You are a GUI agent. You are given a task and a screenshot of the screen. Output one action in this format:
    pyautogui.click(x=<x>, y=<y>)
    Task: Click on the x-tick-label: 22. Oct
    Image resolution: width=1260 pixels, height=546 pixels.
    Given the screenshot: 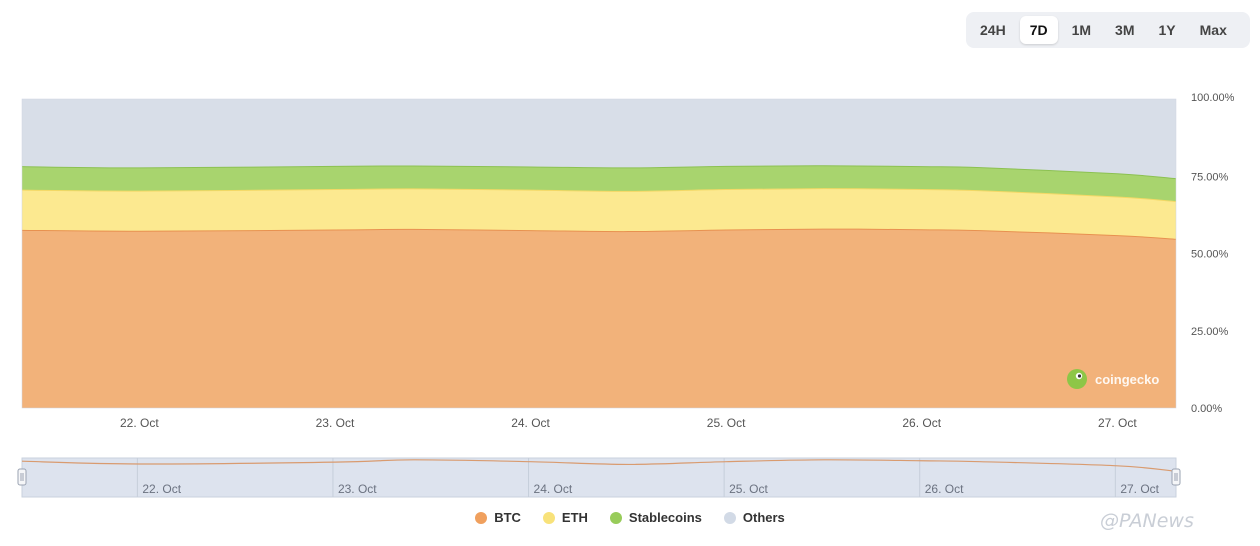 What is the action you would take?
    pyautogui.click(x=139, y=423)
    